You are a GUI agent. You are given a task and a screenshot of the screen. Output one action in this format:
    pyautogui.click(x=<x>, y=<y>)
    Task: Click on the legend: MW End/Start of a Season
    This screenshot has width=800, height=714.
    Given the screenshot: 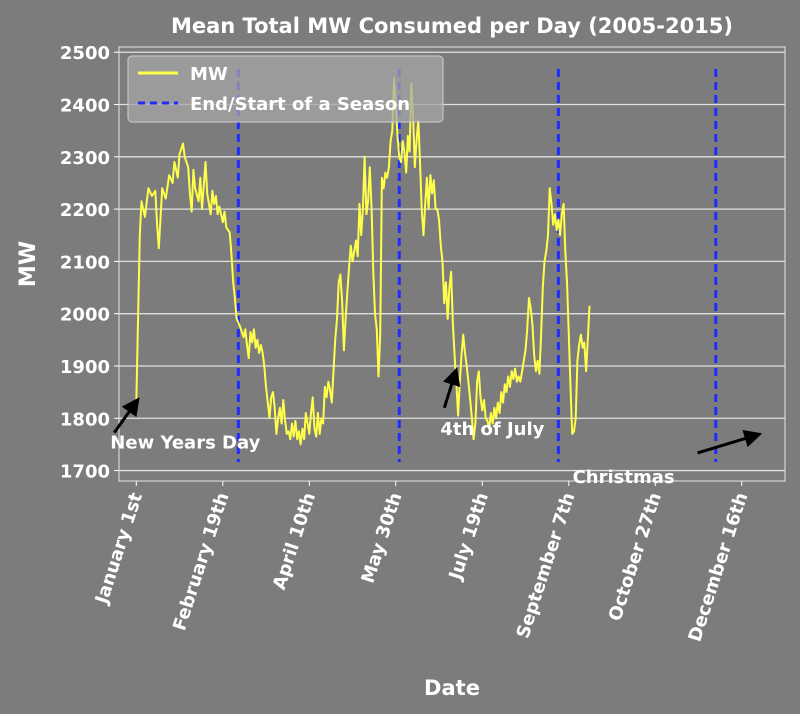 What is the action you would take?
    pyautogui.click(x=285, y=89)
    